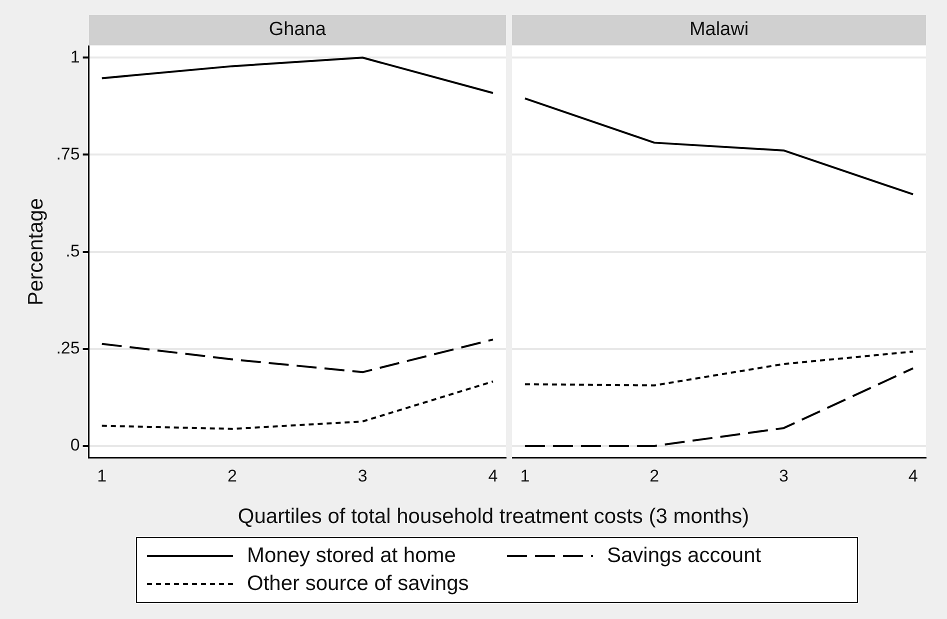 The image size is (947, 619). I want to click on y-tick-label: 0, so click(75, 445).